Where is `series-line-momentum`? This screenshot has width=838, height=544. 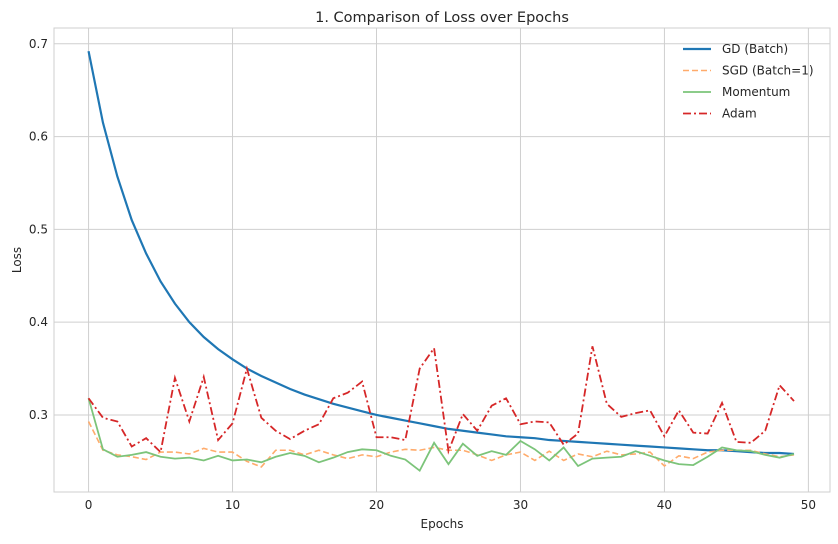 series-line-momentum is located at coordinates (441, 435).